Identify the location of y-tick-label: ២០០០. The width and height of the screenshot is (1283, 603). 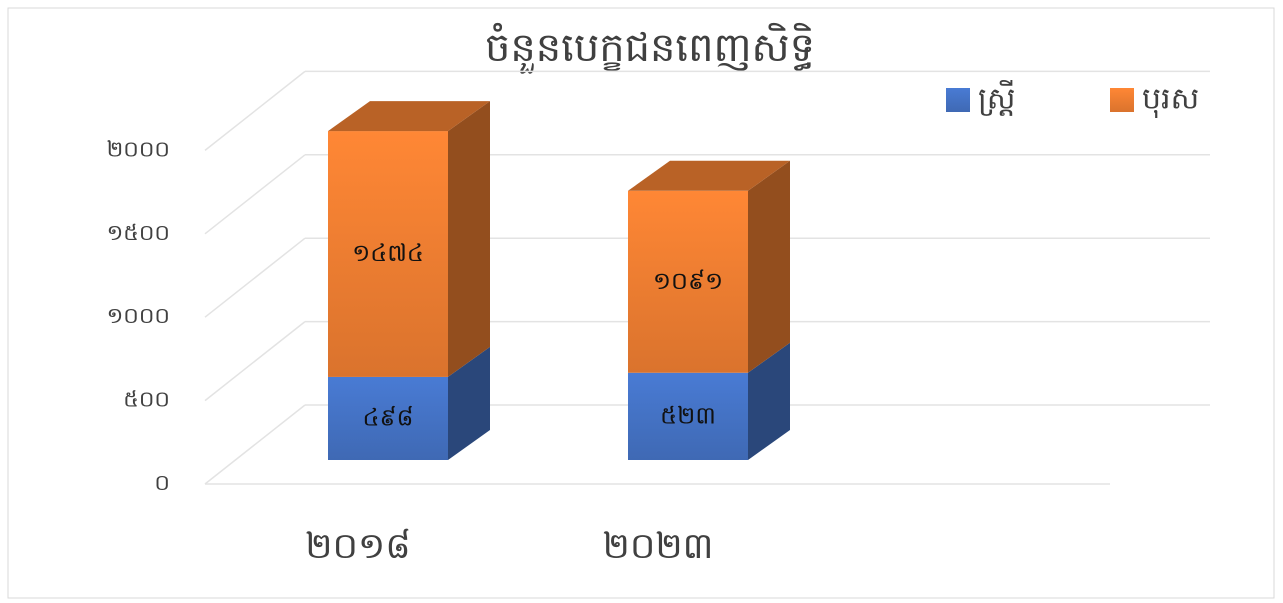
(138, 149).